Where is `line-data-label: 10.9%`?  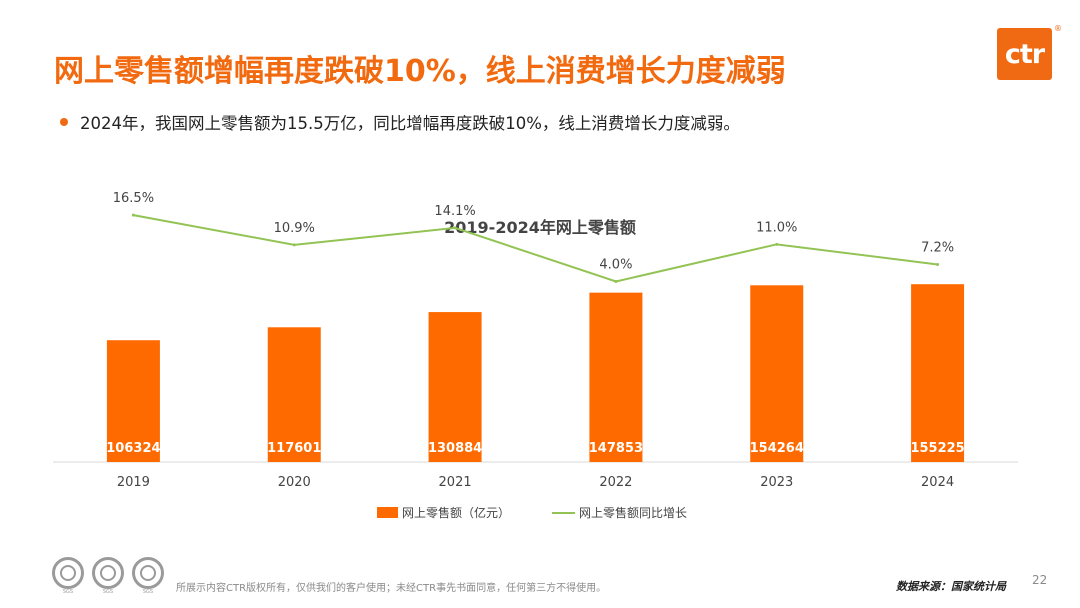 line-data-label: 10.9% is located at coordinates (294, 228).